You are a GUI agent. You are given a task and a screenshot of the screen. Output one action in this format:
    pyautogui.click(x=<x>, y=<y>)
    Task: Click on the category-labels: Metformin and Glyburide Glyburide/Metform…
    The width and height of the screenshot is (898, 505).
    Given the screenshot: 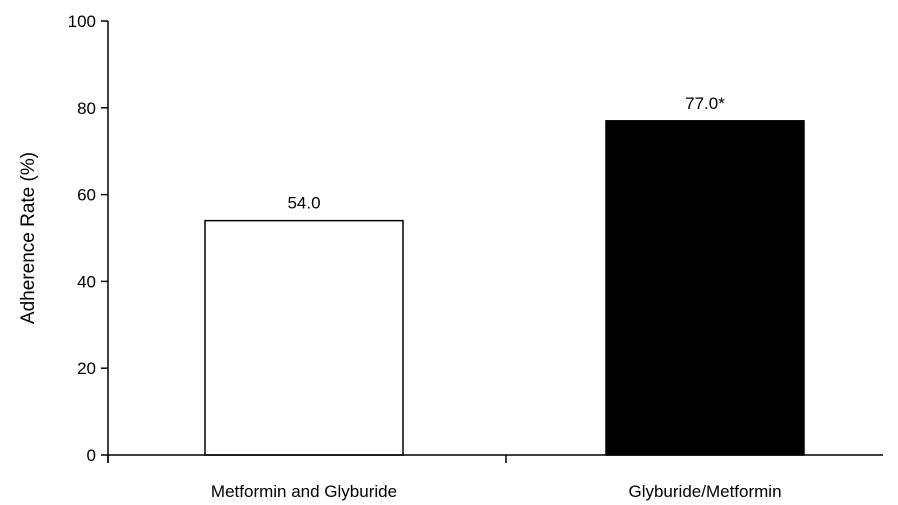 What is the action you would take?
    pyautogui.click(x=496, y=491)
    